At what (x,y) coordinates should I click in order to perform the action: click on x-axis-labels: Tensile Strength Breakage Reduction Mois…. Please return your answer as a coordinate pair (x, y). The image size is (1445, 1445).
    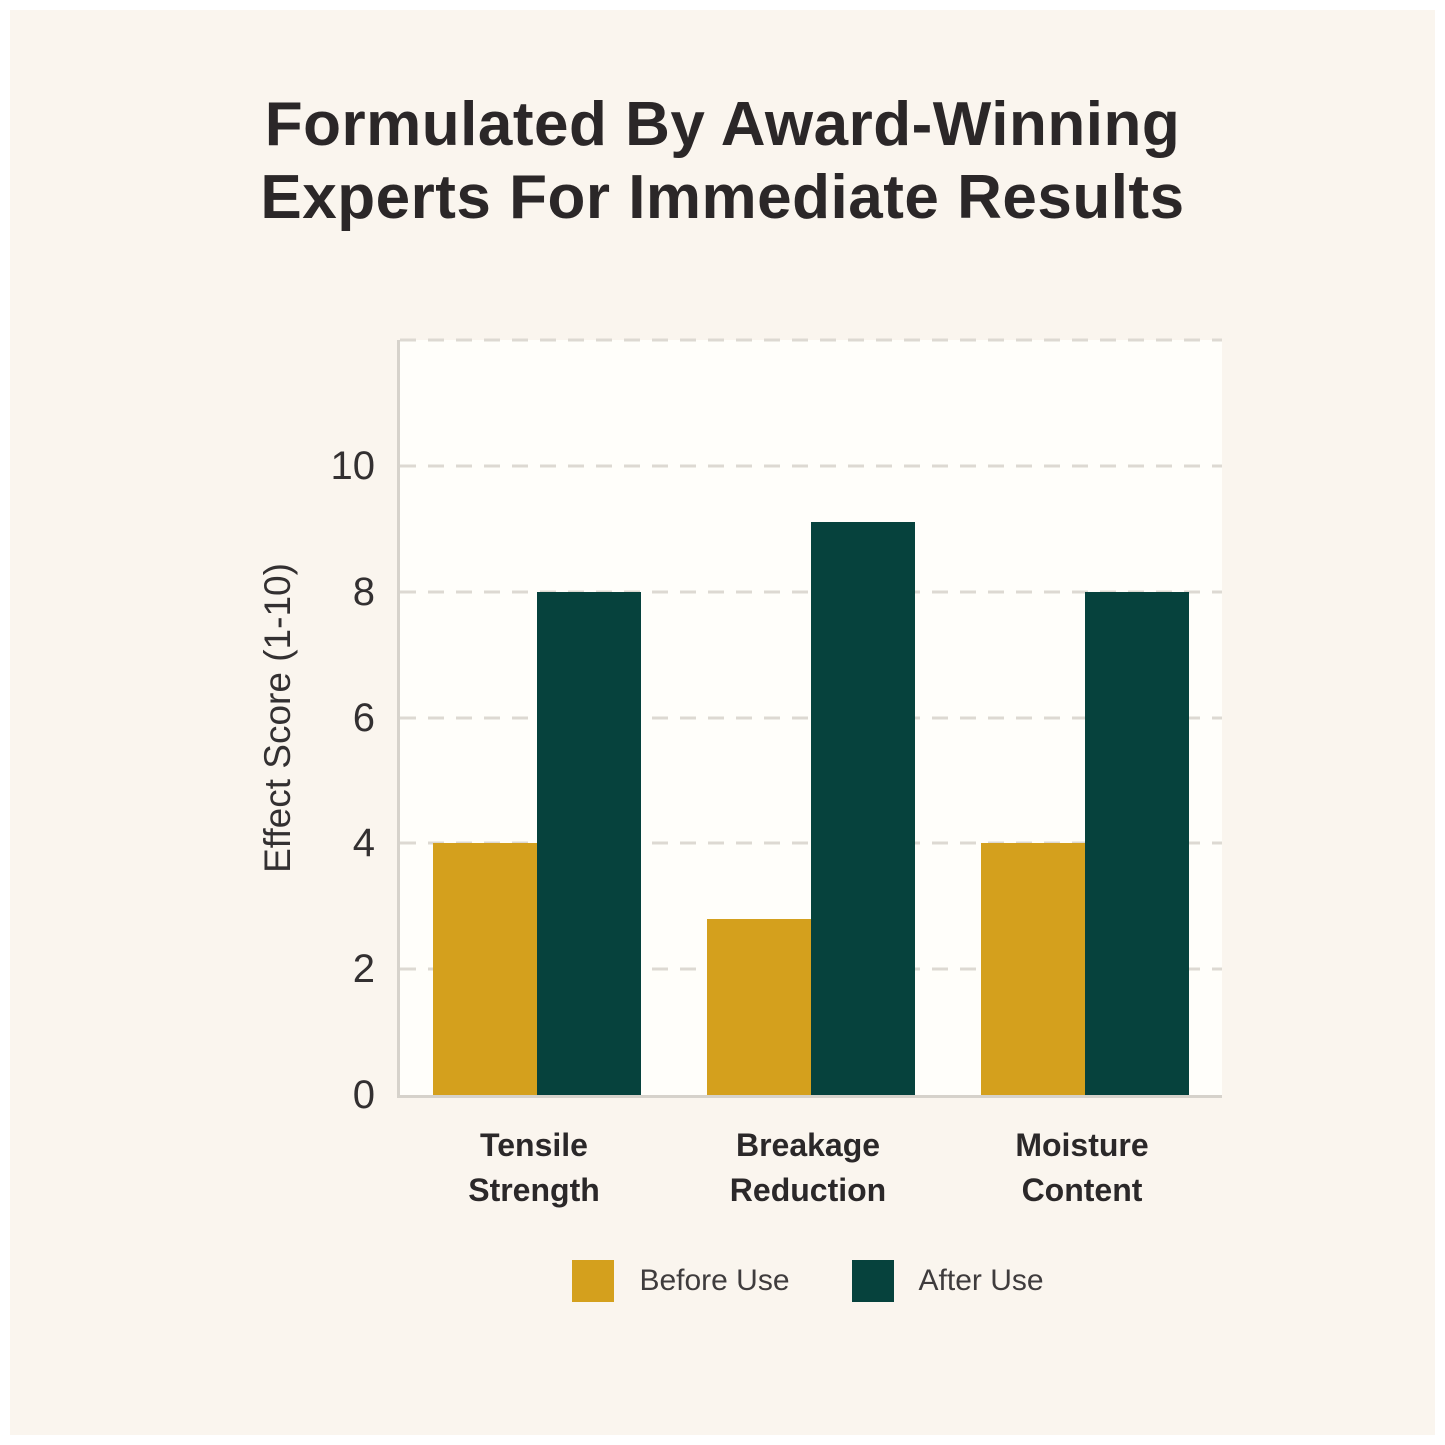
    Looking at the image, I should click on (808, 1168).